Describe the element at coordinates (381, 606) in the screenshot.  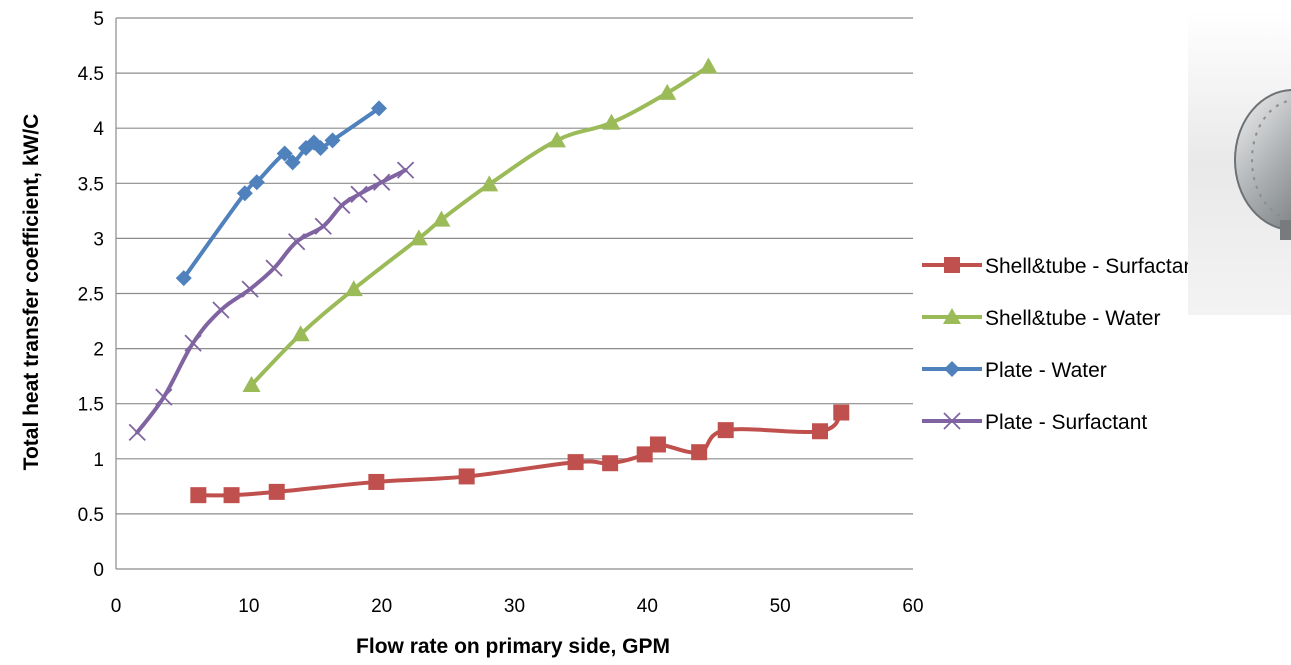
I see `x-tick-label: 20` at that location.